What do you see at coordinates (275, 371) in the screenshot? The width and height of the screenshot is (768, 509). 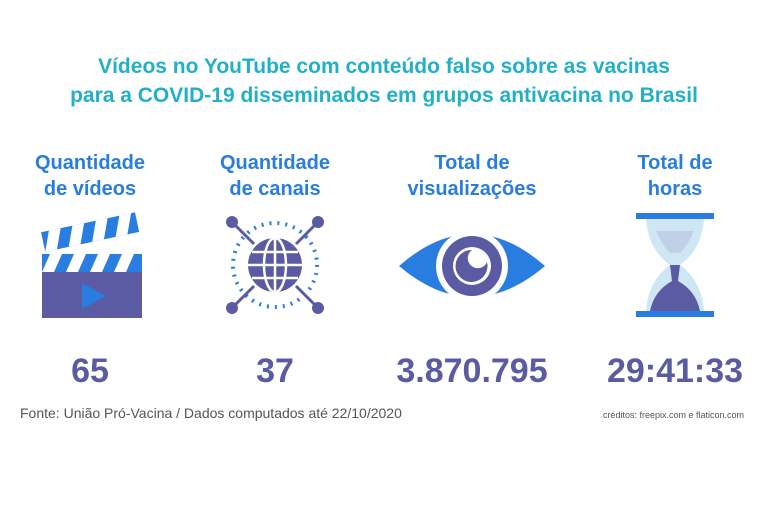 I see `stat-value: 37` at bounding box center [275, 371].